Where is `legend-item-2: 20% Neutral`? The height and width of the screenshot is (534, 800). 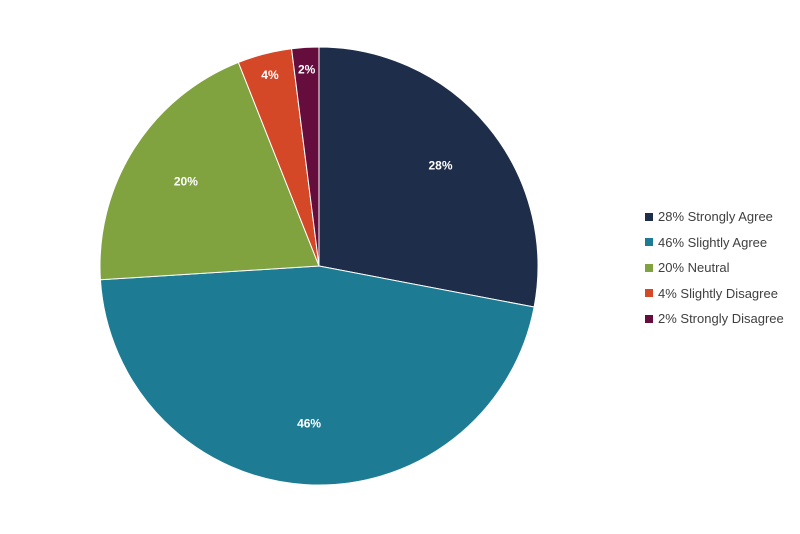
legend-item-2: 20% Neutral is located at coordinates (714, 268).